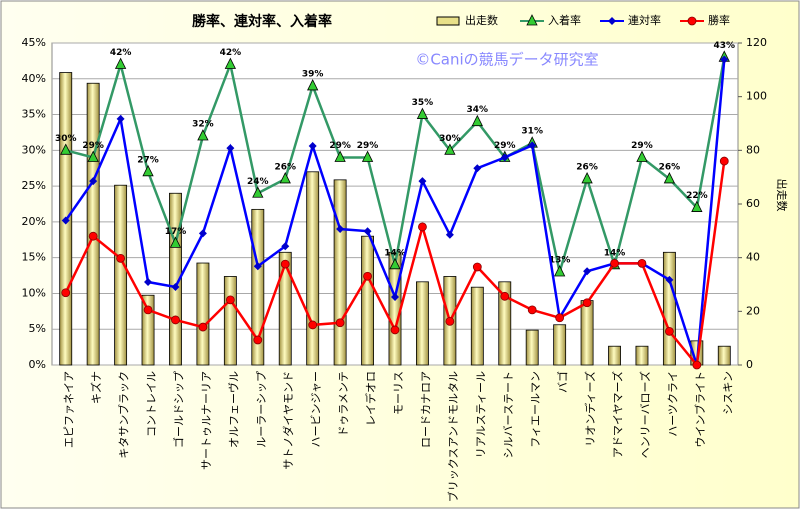  I want to click on y2-tick-label: 0, so click(749, 364).